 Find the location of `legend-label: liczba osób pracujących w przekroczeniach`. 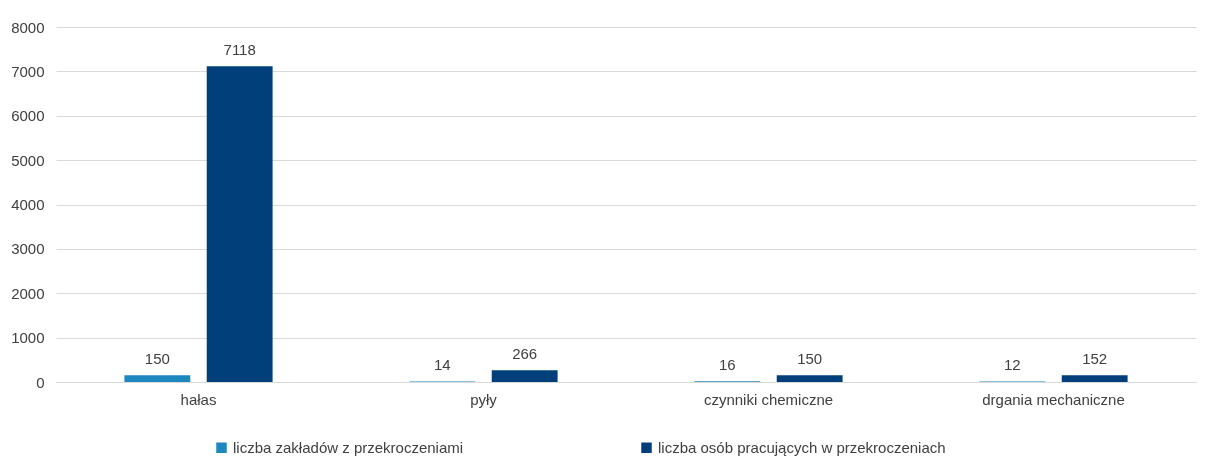

legend-label: liczba osób pracujących w przekroczeniach is located at coordinates (802, 447).